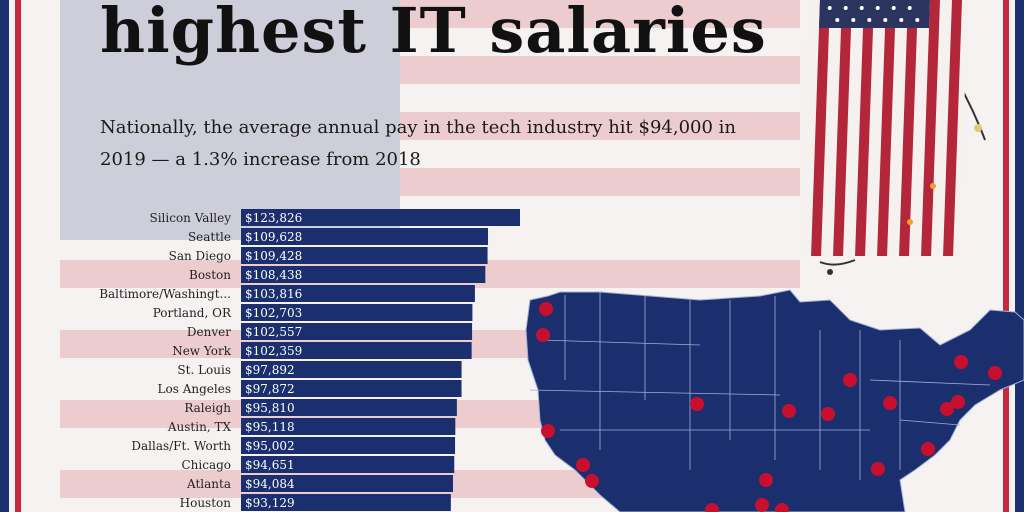 The height and width of the screenshot is (512, 1024). Describe the element at coordinates (270, 446) in the screenshot. I see `bar-value-label: $95,002` at that location.